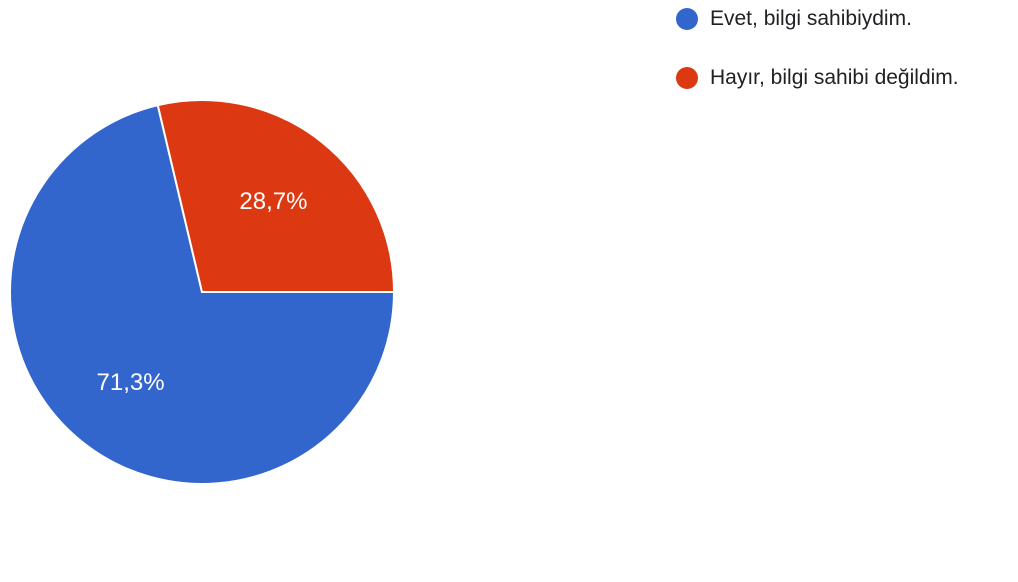 This screenshot has height=582, width=1018. Describe the element at coordinates (131, 382) in the screenshot. I see `pie-slice-label-1: 71,3%` at that location.